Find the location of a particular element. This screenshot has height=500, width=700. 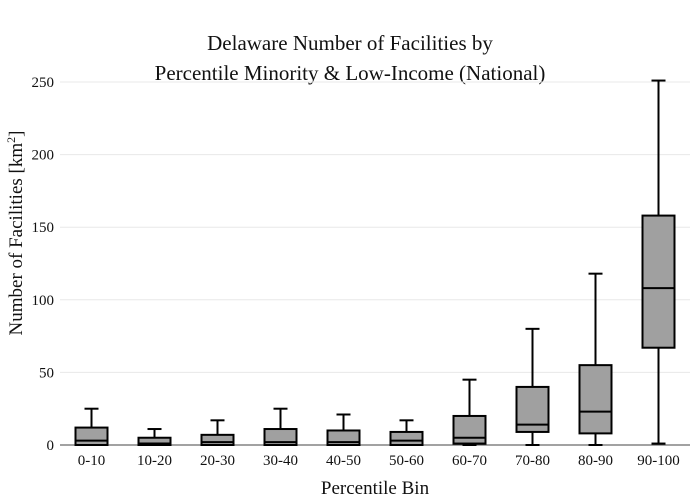

y-tick-label: 250 is located at coordinates (43, 83).